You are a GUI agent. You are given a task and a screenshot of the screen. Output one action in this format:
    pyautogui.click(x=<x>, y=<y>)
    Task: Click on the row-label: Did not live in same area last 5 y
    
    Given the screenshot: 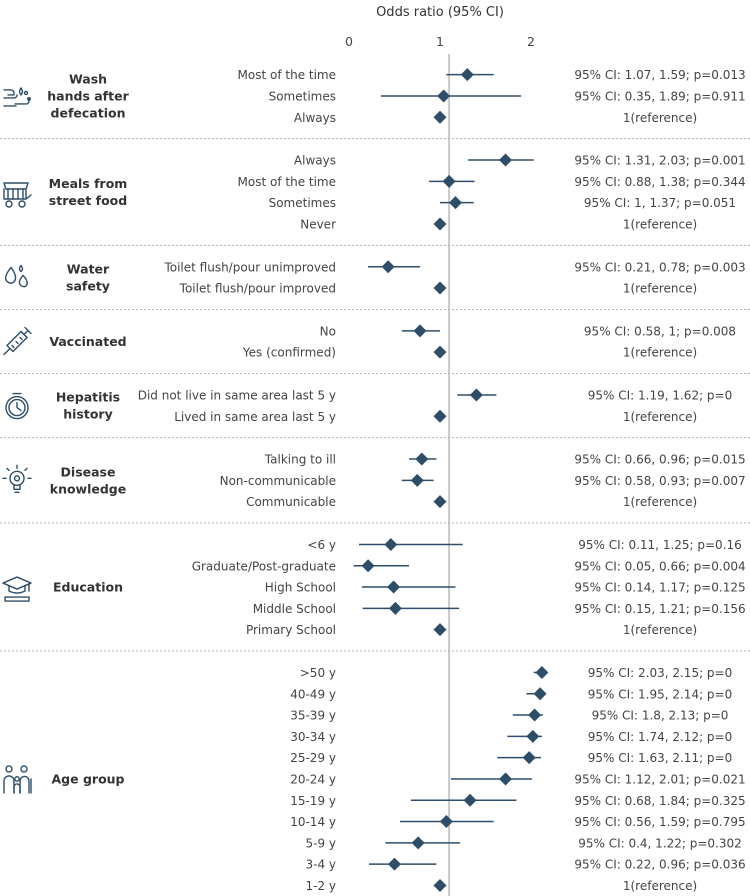 What is the action you would take?
    pyautogui.click(x=237, y=395)
    